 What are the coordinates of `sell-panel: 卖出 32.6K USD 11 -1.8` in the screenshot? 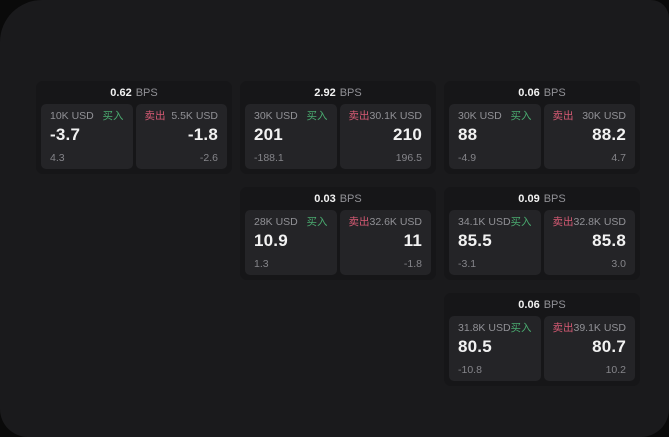 It's located at (385, 242).